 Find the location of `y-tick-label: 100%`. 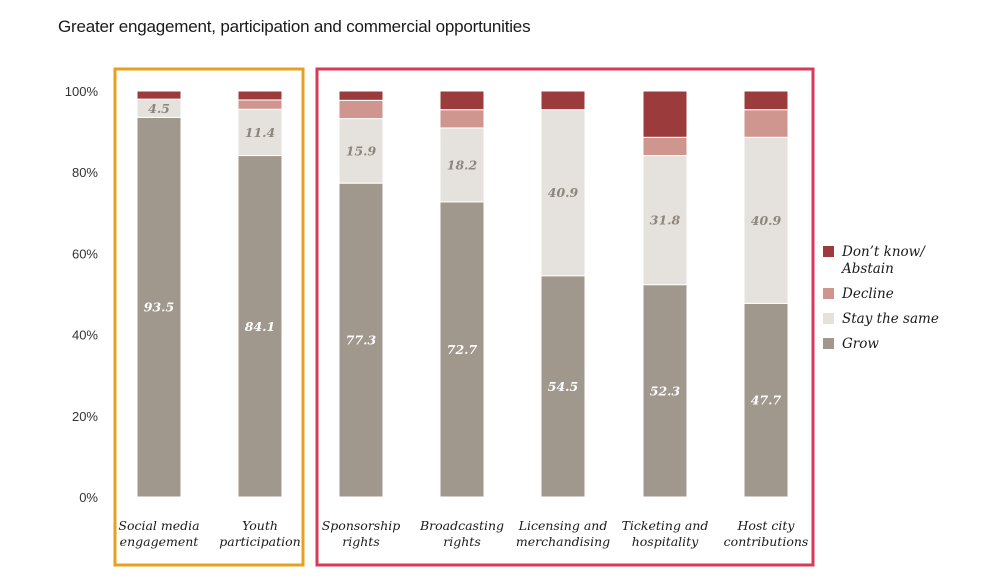

y-tick-label: 100% is located at coordinates (82, 91).